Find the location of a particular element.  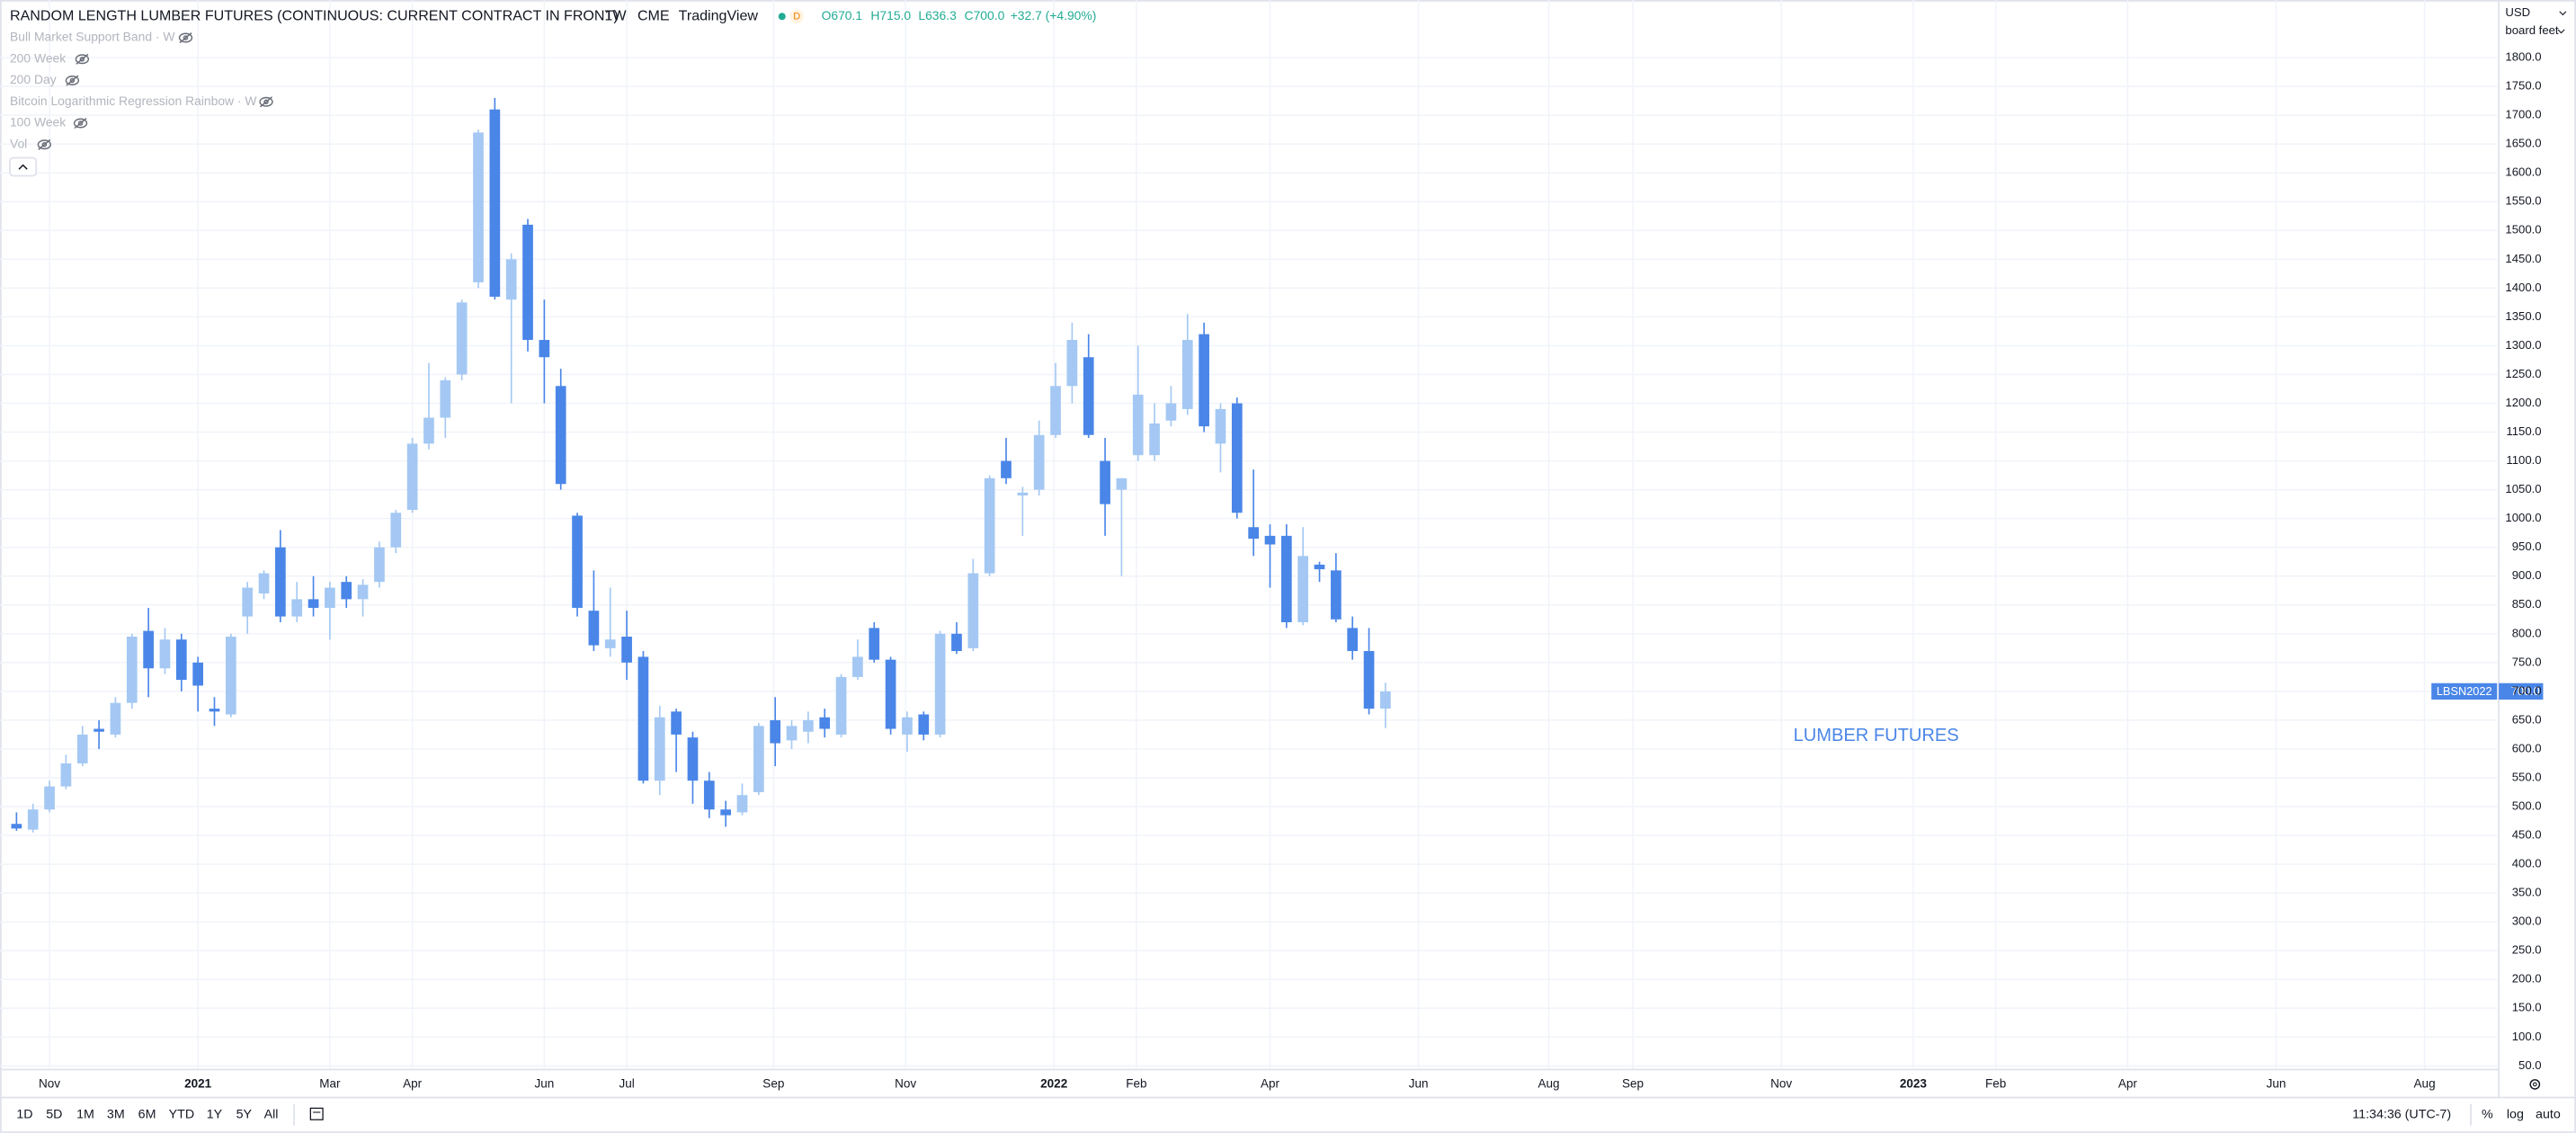

y-tick-label: 200.0 is located at coordinates (2527, 979).